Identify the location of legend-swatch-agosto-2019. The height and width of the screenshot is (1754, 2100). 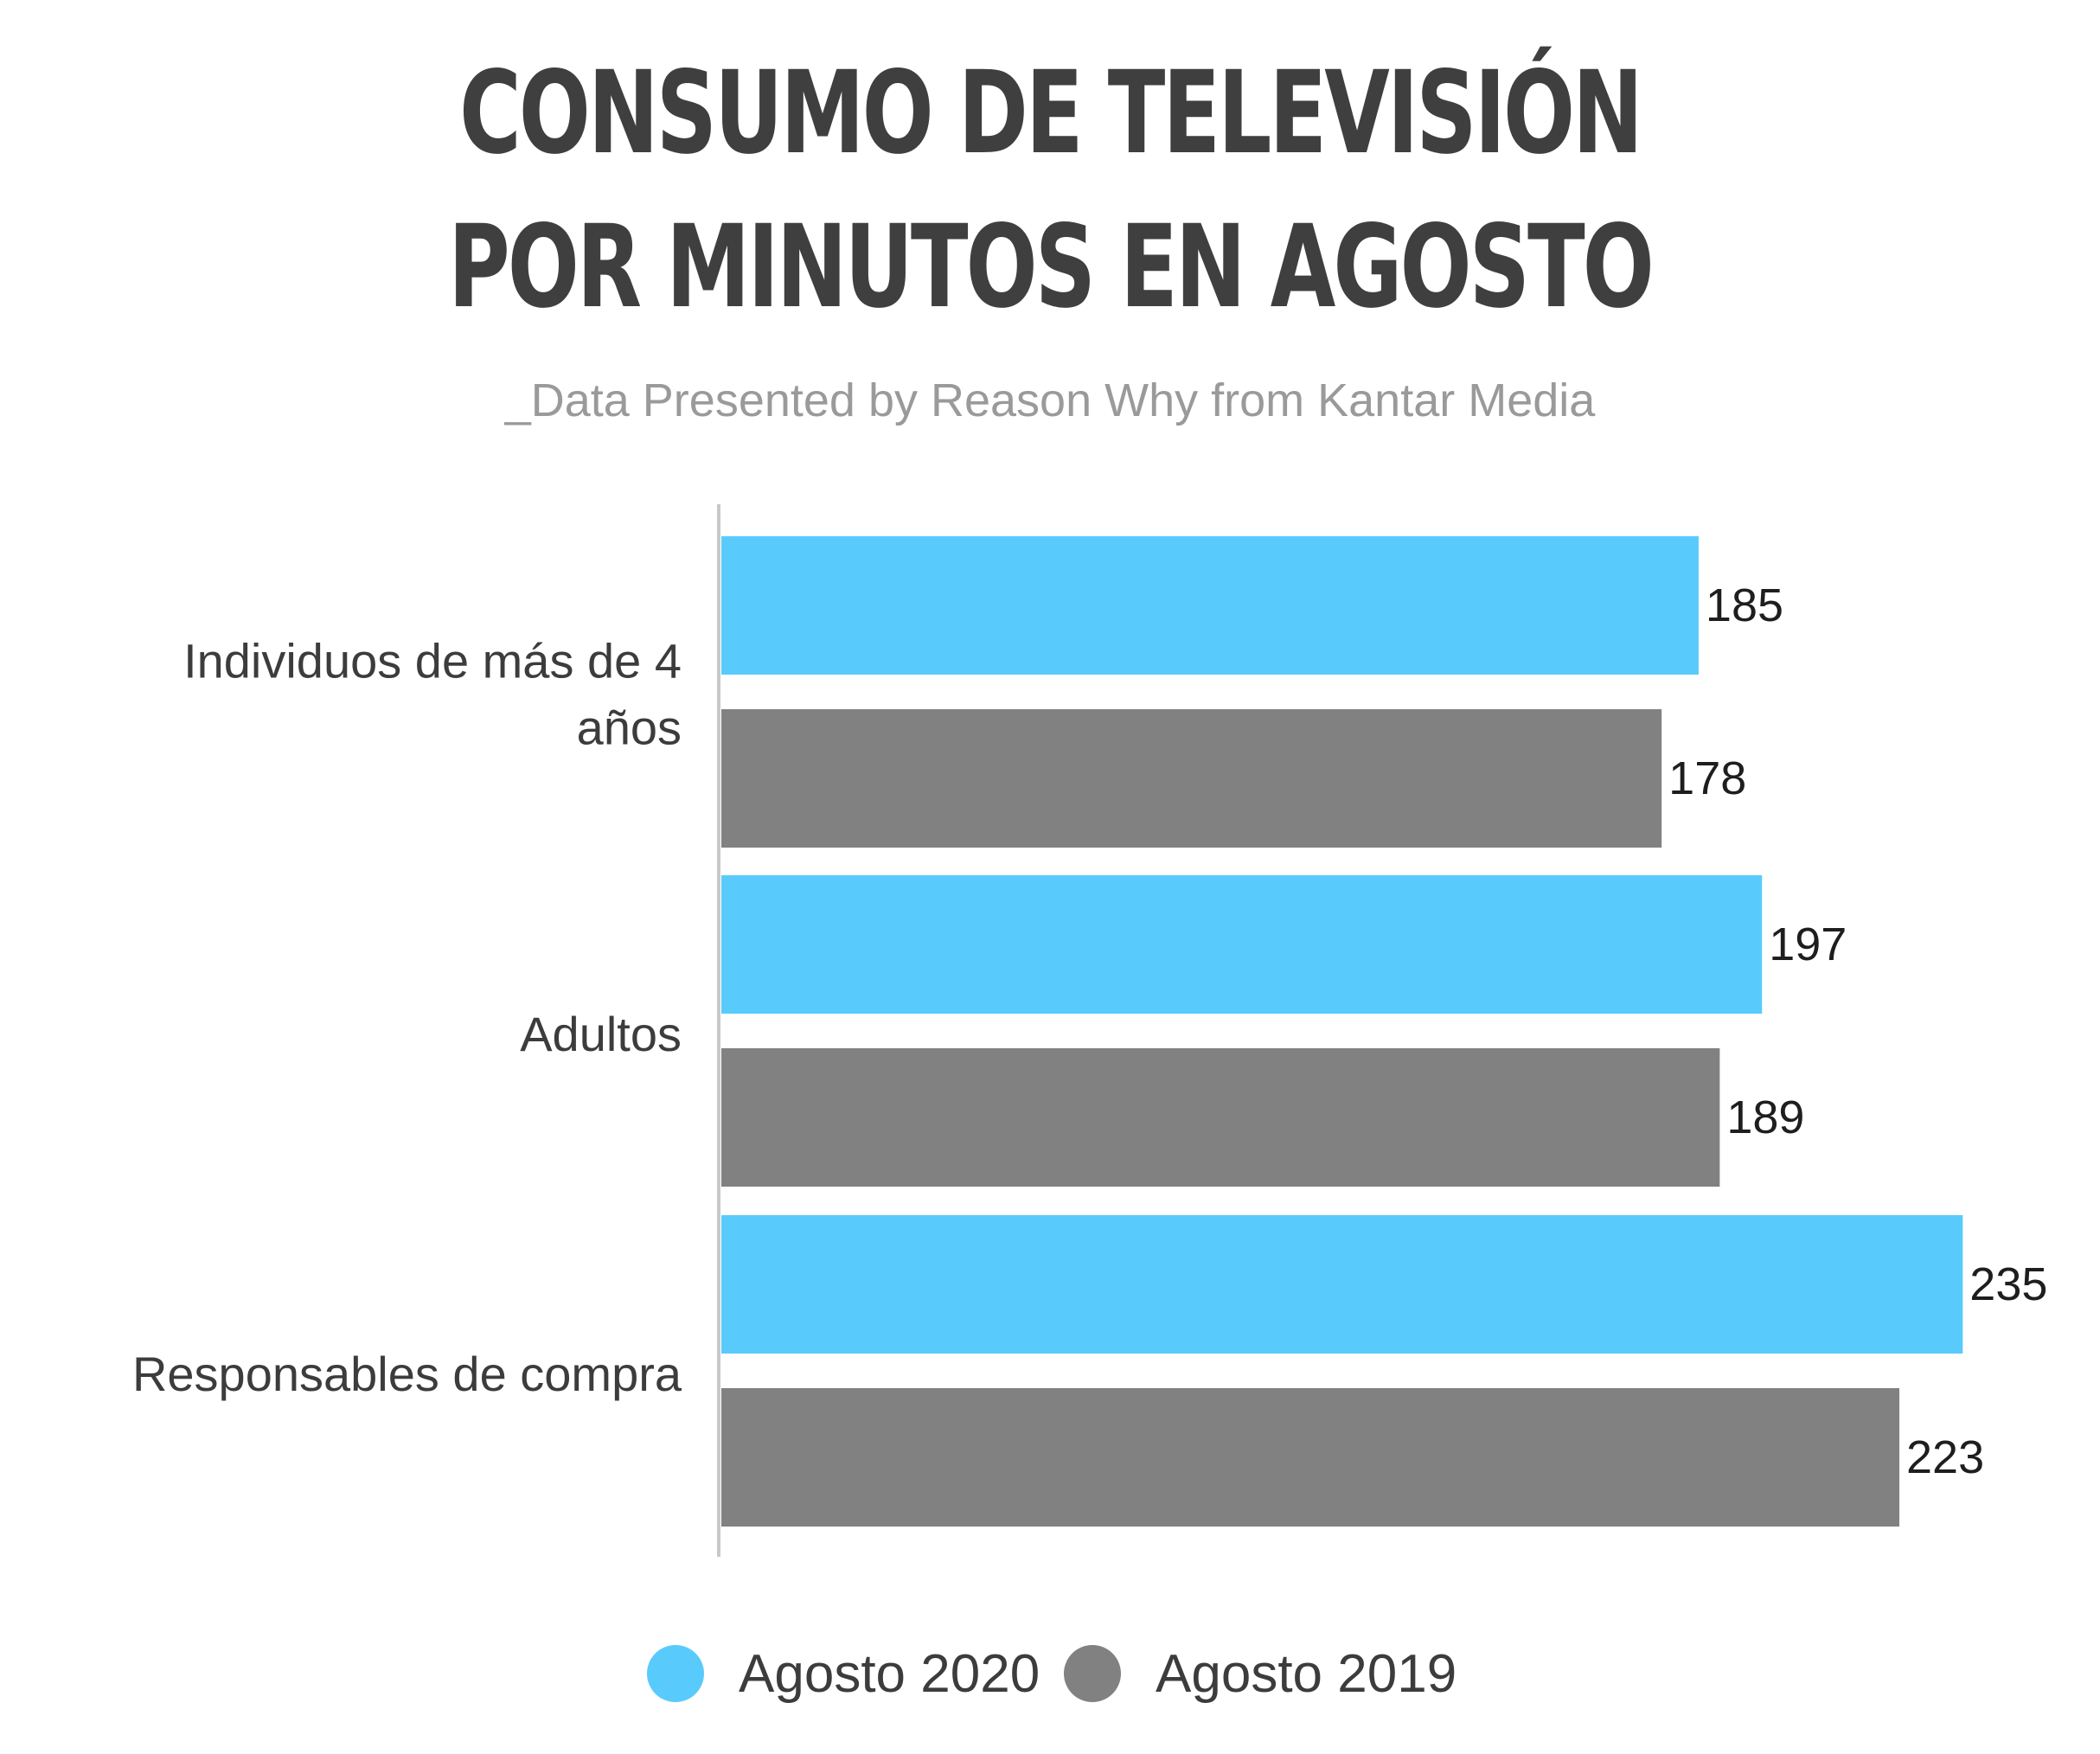
(1092, 1673).